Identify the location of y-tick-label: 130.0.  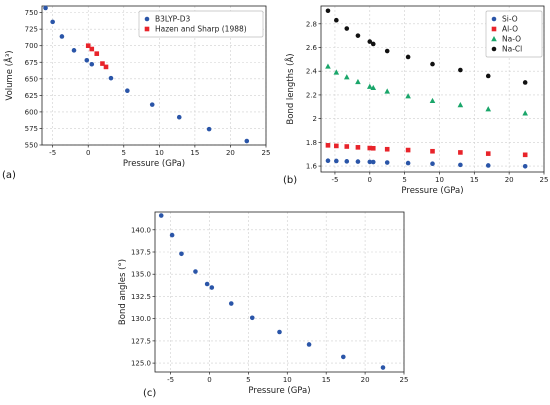
(141, 319).